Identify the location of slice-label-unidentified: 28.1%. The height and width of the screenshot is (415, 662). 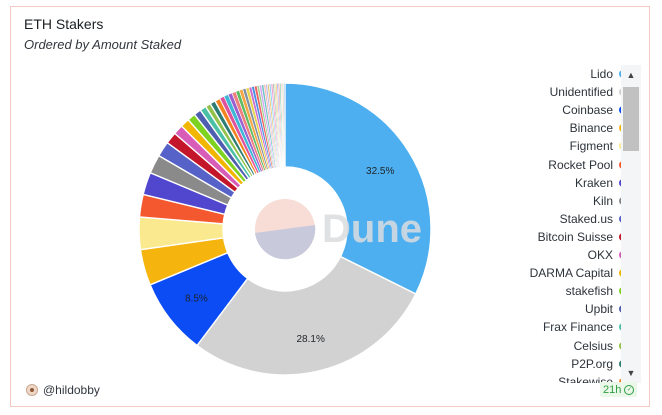
(310, 339).